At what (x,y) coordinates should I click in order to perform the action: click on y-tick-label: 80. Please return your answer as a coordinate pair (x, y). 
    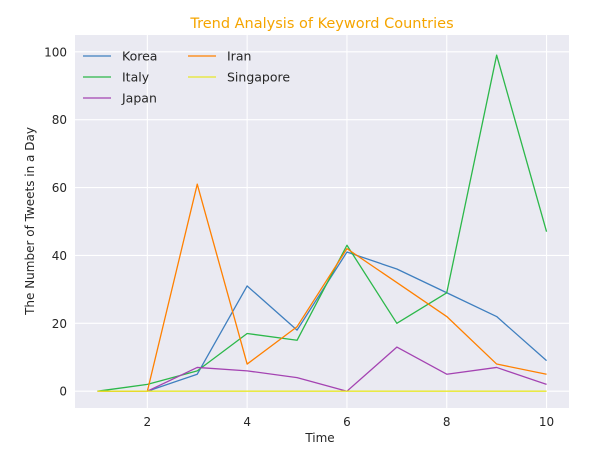
    Looking at the image, I should click on (59, 120).